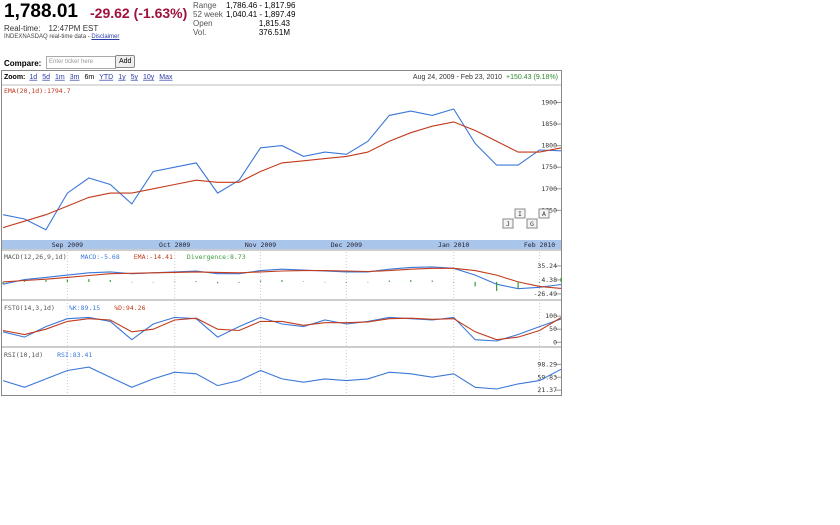 This screenshot has height=525, width=840. What do you see at coordinates (153, 257) in the screenshot?
I see `legend-entry: EMA:-14.41` at bounding box center [153, 257].